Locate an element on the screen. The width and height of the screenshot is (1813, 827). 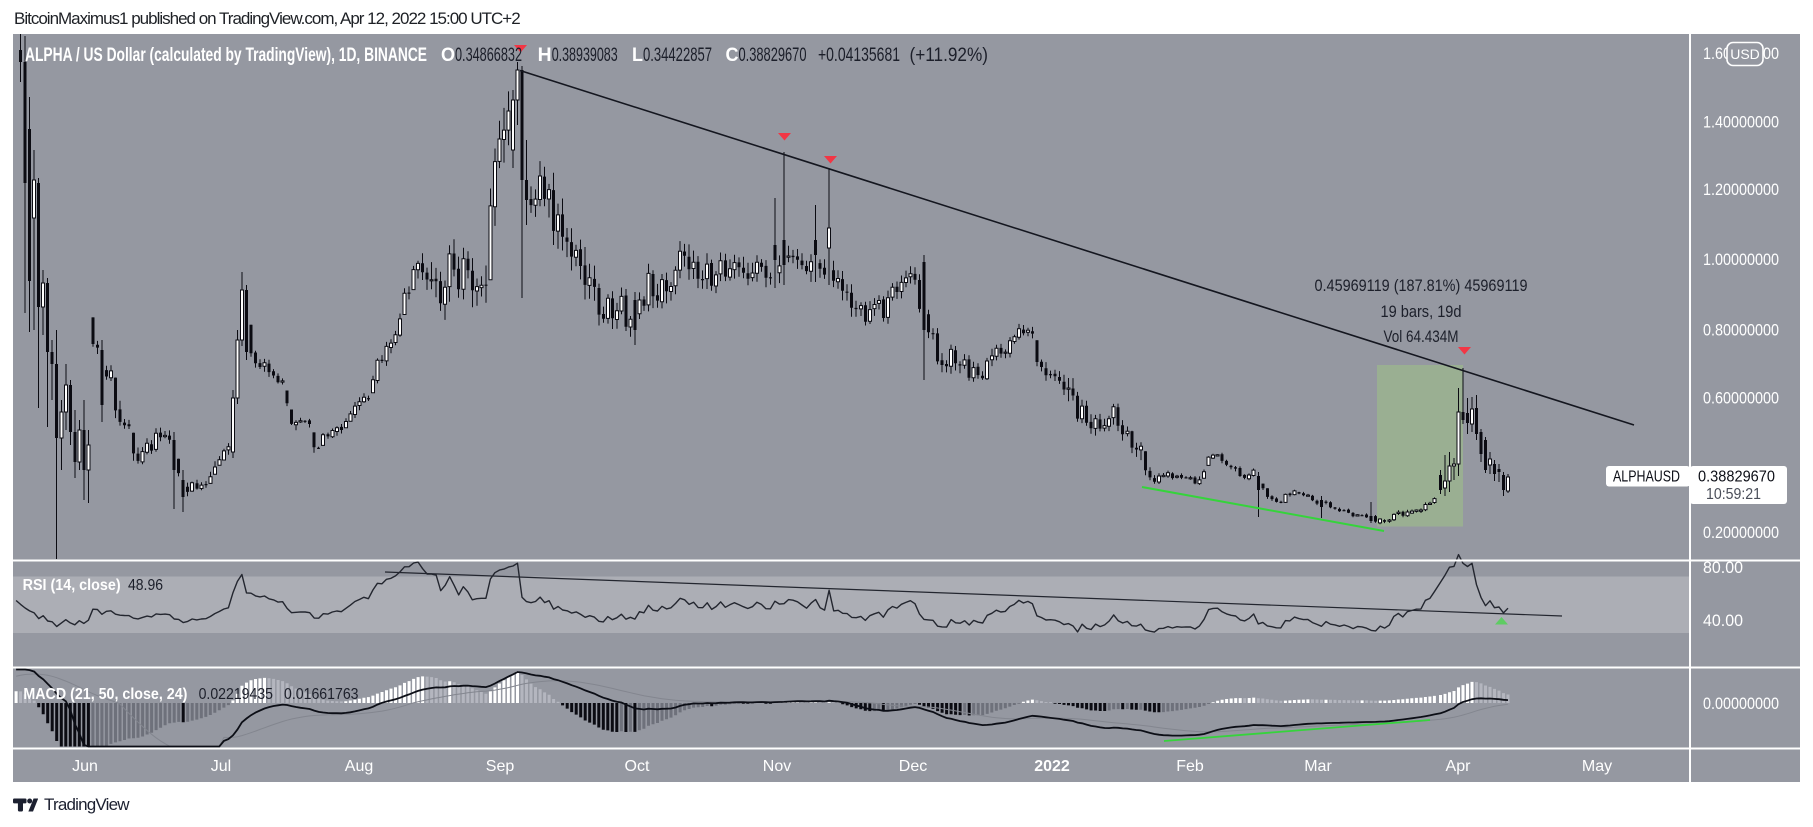
svg-text: 0.01661763 is located at coordinates (321, 694).